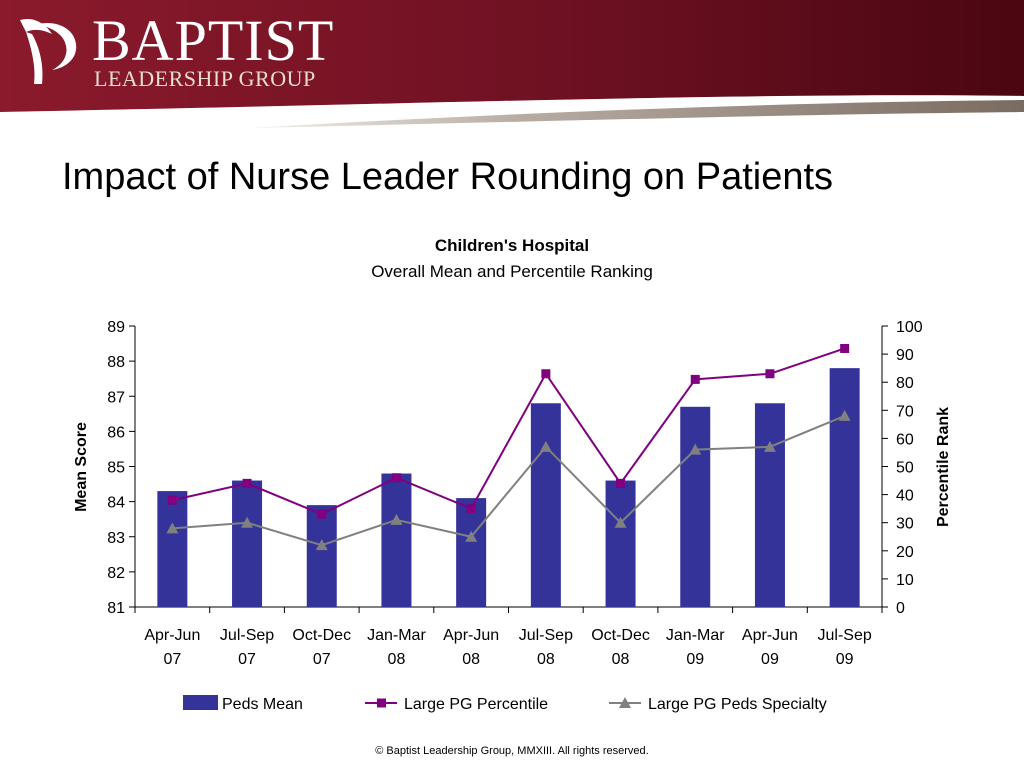 The image size is (1024, 768). I want to click on y-tick-label-left: 88, so click(116, 362).